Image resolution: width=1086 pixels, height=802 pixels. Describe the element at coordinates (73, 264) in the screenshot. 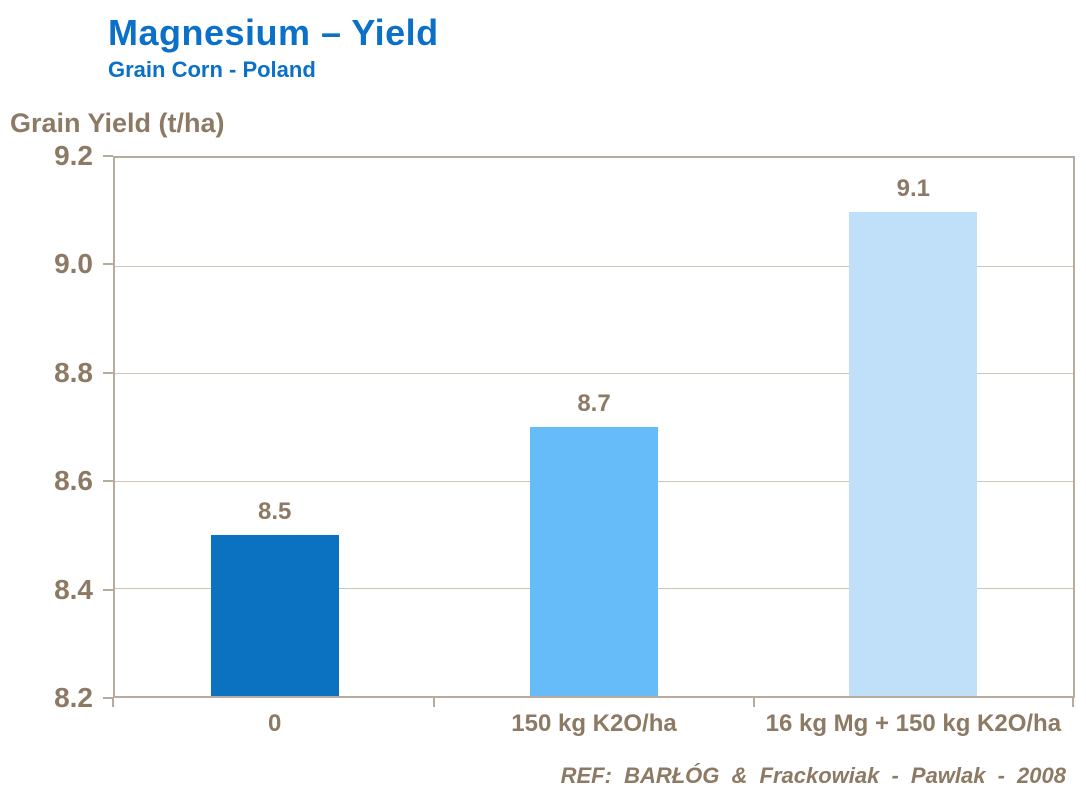

I see `y-tick-label: 9.0` at that location.